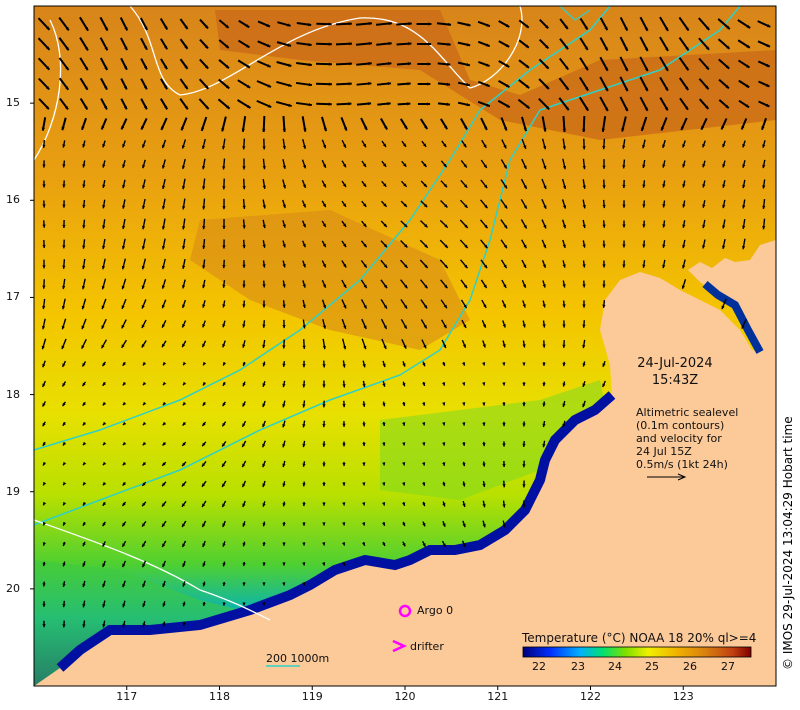  Describe the element at coordinates (690, 666) in the screenshot. I see `colorbar-tick: 26` at that location.